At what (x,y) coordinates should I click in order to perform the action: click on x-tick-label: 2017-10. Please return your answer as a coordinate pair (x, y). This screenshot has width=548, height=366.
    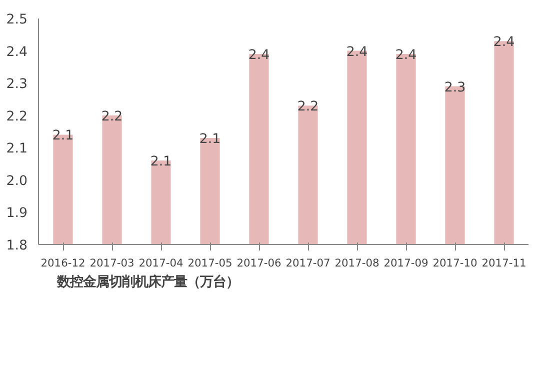
    Looking at the image, I should click on (455, 263).